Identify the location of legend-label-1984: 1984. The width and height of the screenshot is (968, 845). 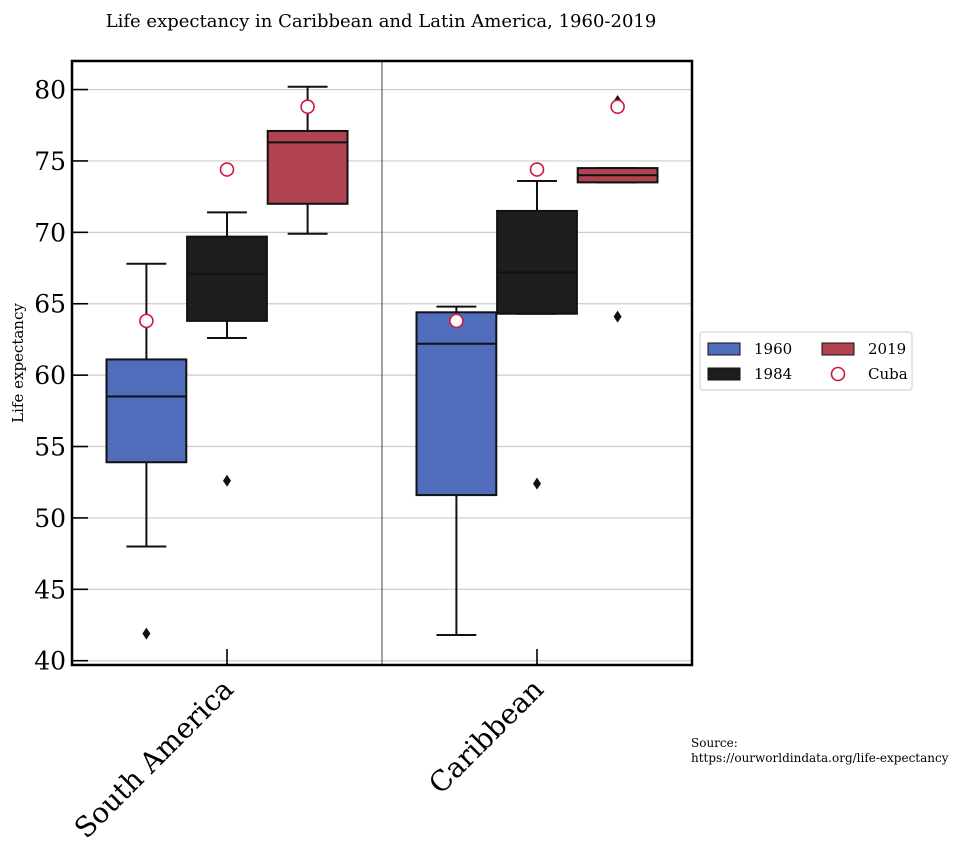
(773, 374).